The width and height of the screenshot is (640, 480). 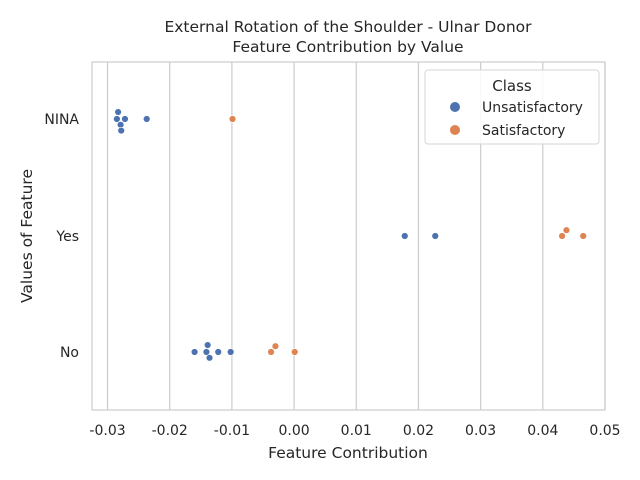 I want to click on y-axis-ticks: NINA Yes No, so click(x=61, y=236).